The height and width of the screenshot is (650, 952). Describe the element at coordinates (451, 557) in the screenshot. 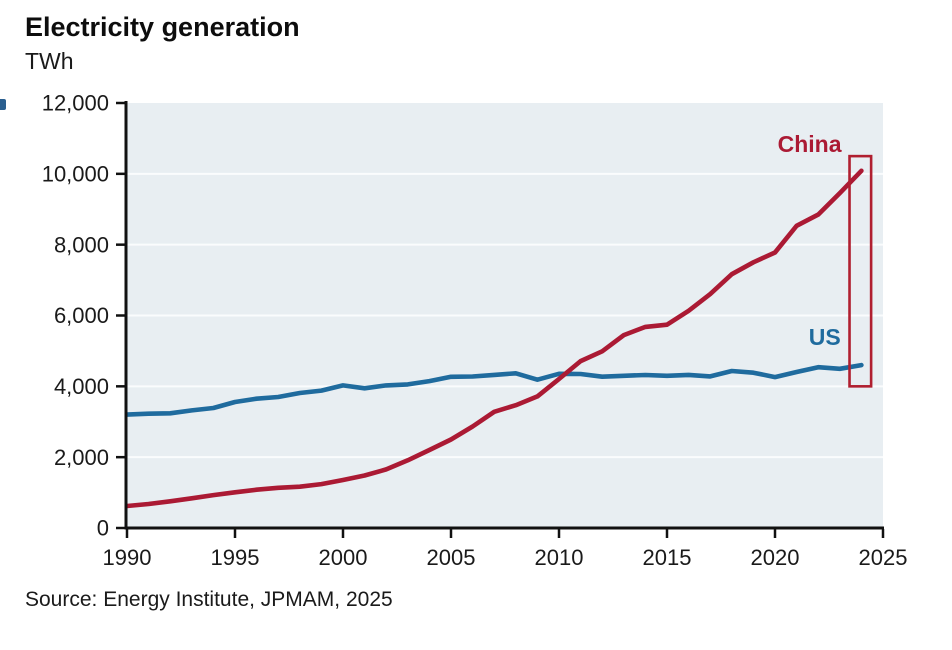

I see `x-tick-label: 2005` at that location.